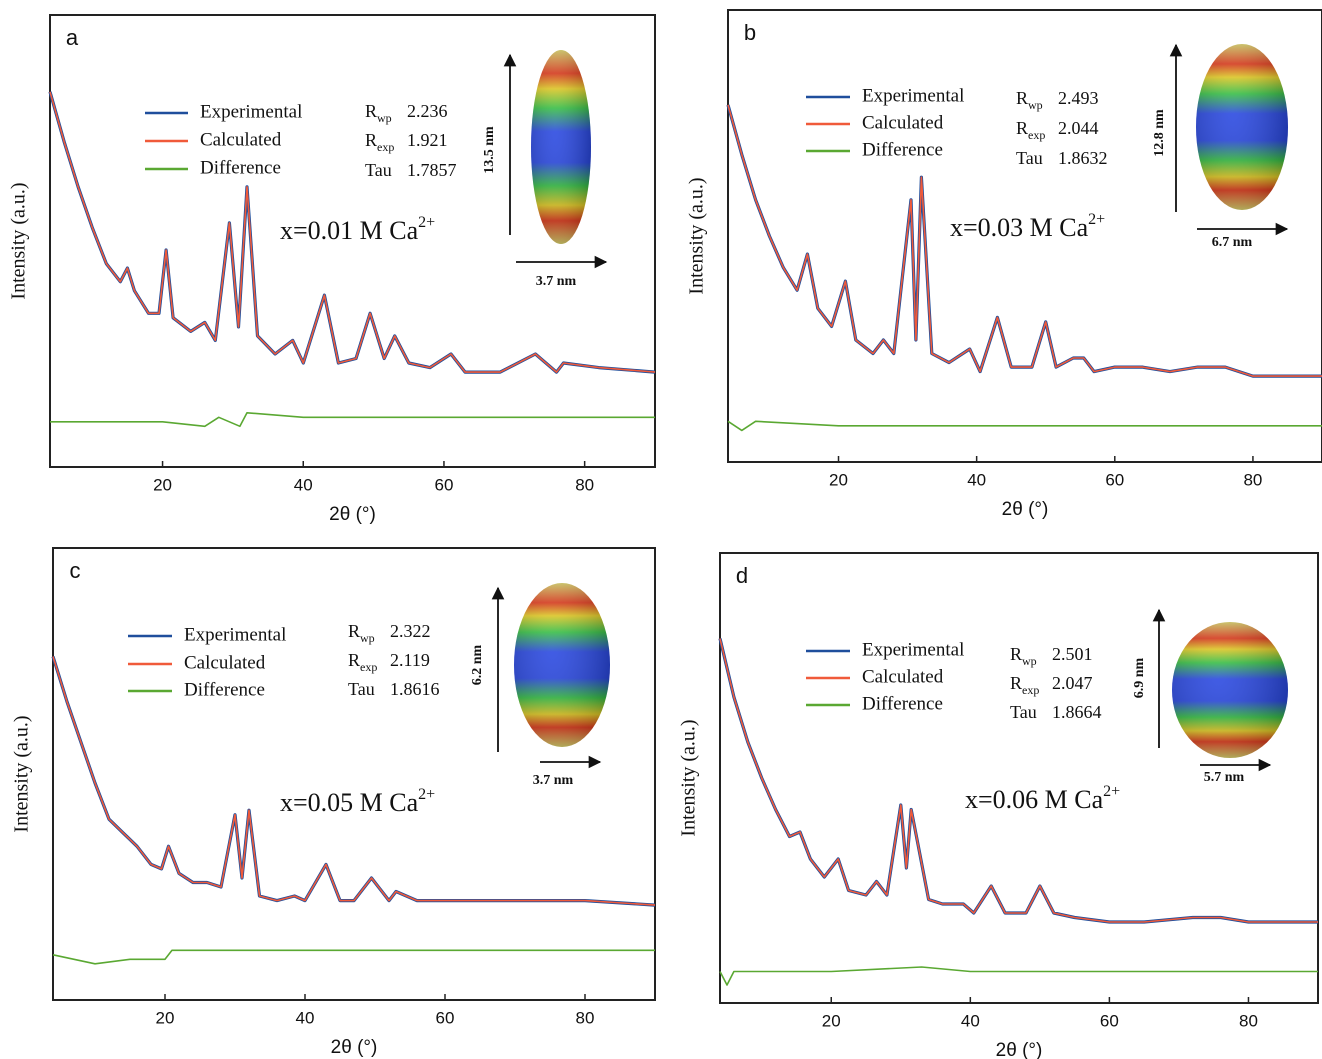  Describe the element at coordinates (1078, 128) in the screenshot. I see `stat-value: 2.044` at that location.